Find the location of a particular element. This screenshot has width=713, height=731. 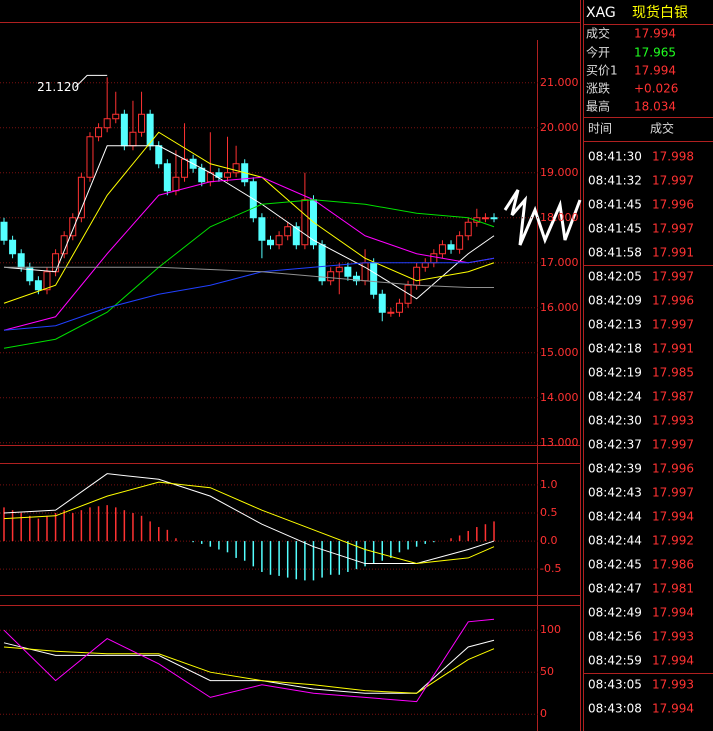

trade-price: 17.986 is located at coordinates (673, 565).